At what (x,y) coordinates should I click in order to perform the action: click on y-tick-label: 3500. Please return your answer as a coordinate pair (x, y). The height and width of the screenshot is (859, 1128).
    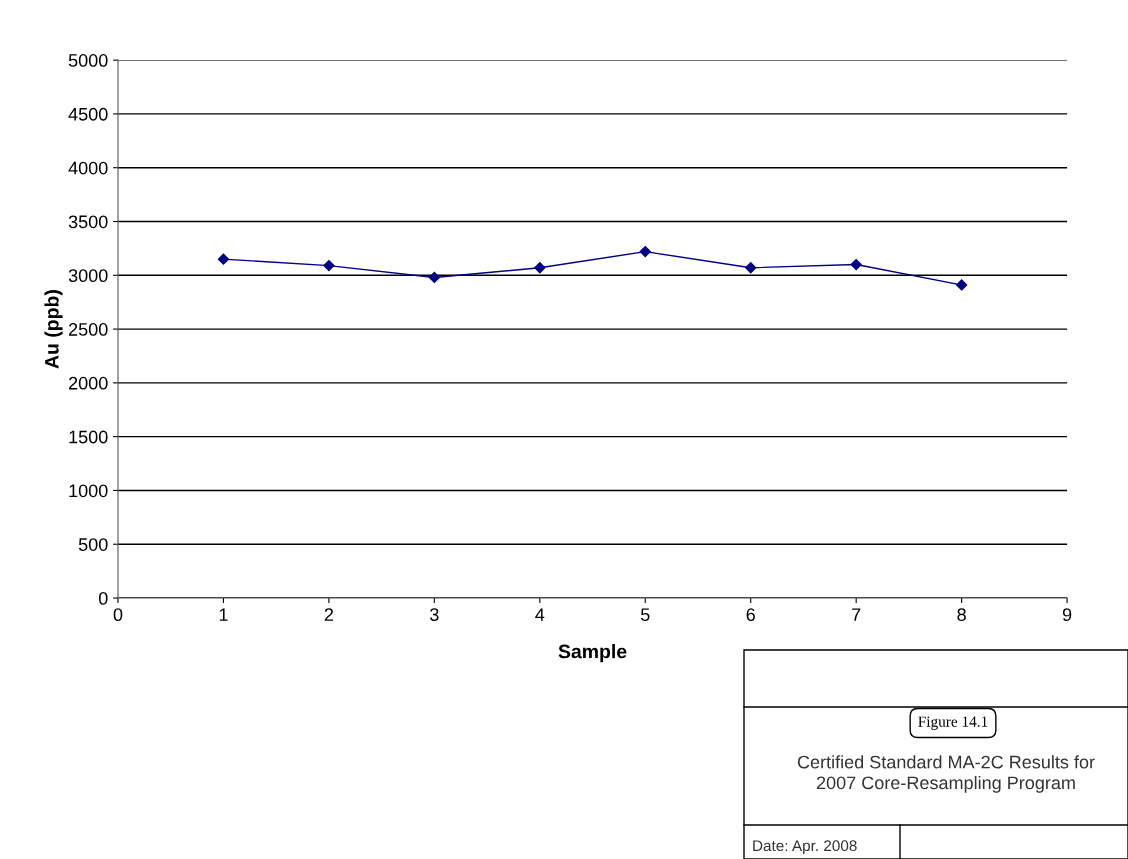
    Looking at the image, I should click on (88, 222).